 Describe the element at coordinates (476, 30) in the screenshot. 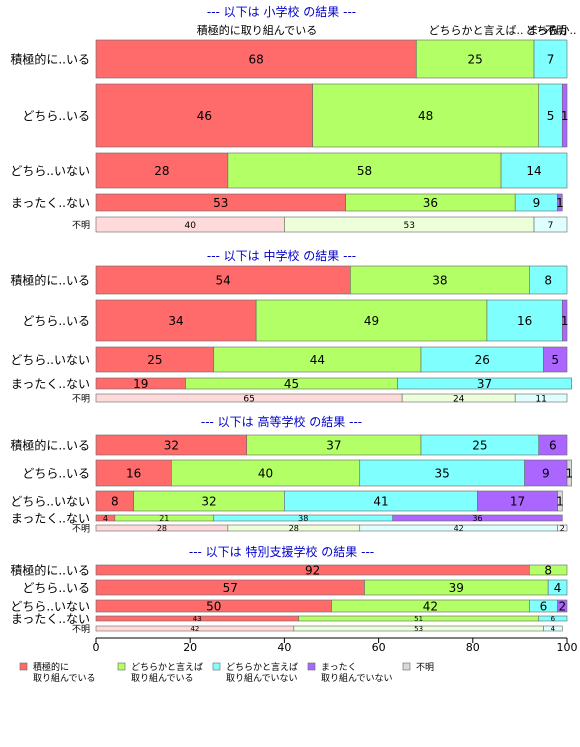

I see `top-segment-label: どちらかと言えば..` at that location.